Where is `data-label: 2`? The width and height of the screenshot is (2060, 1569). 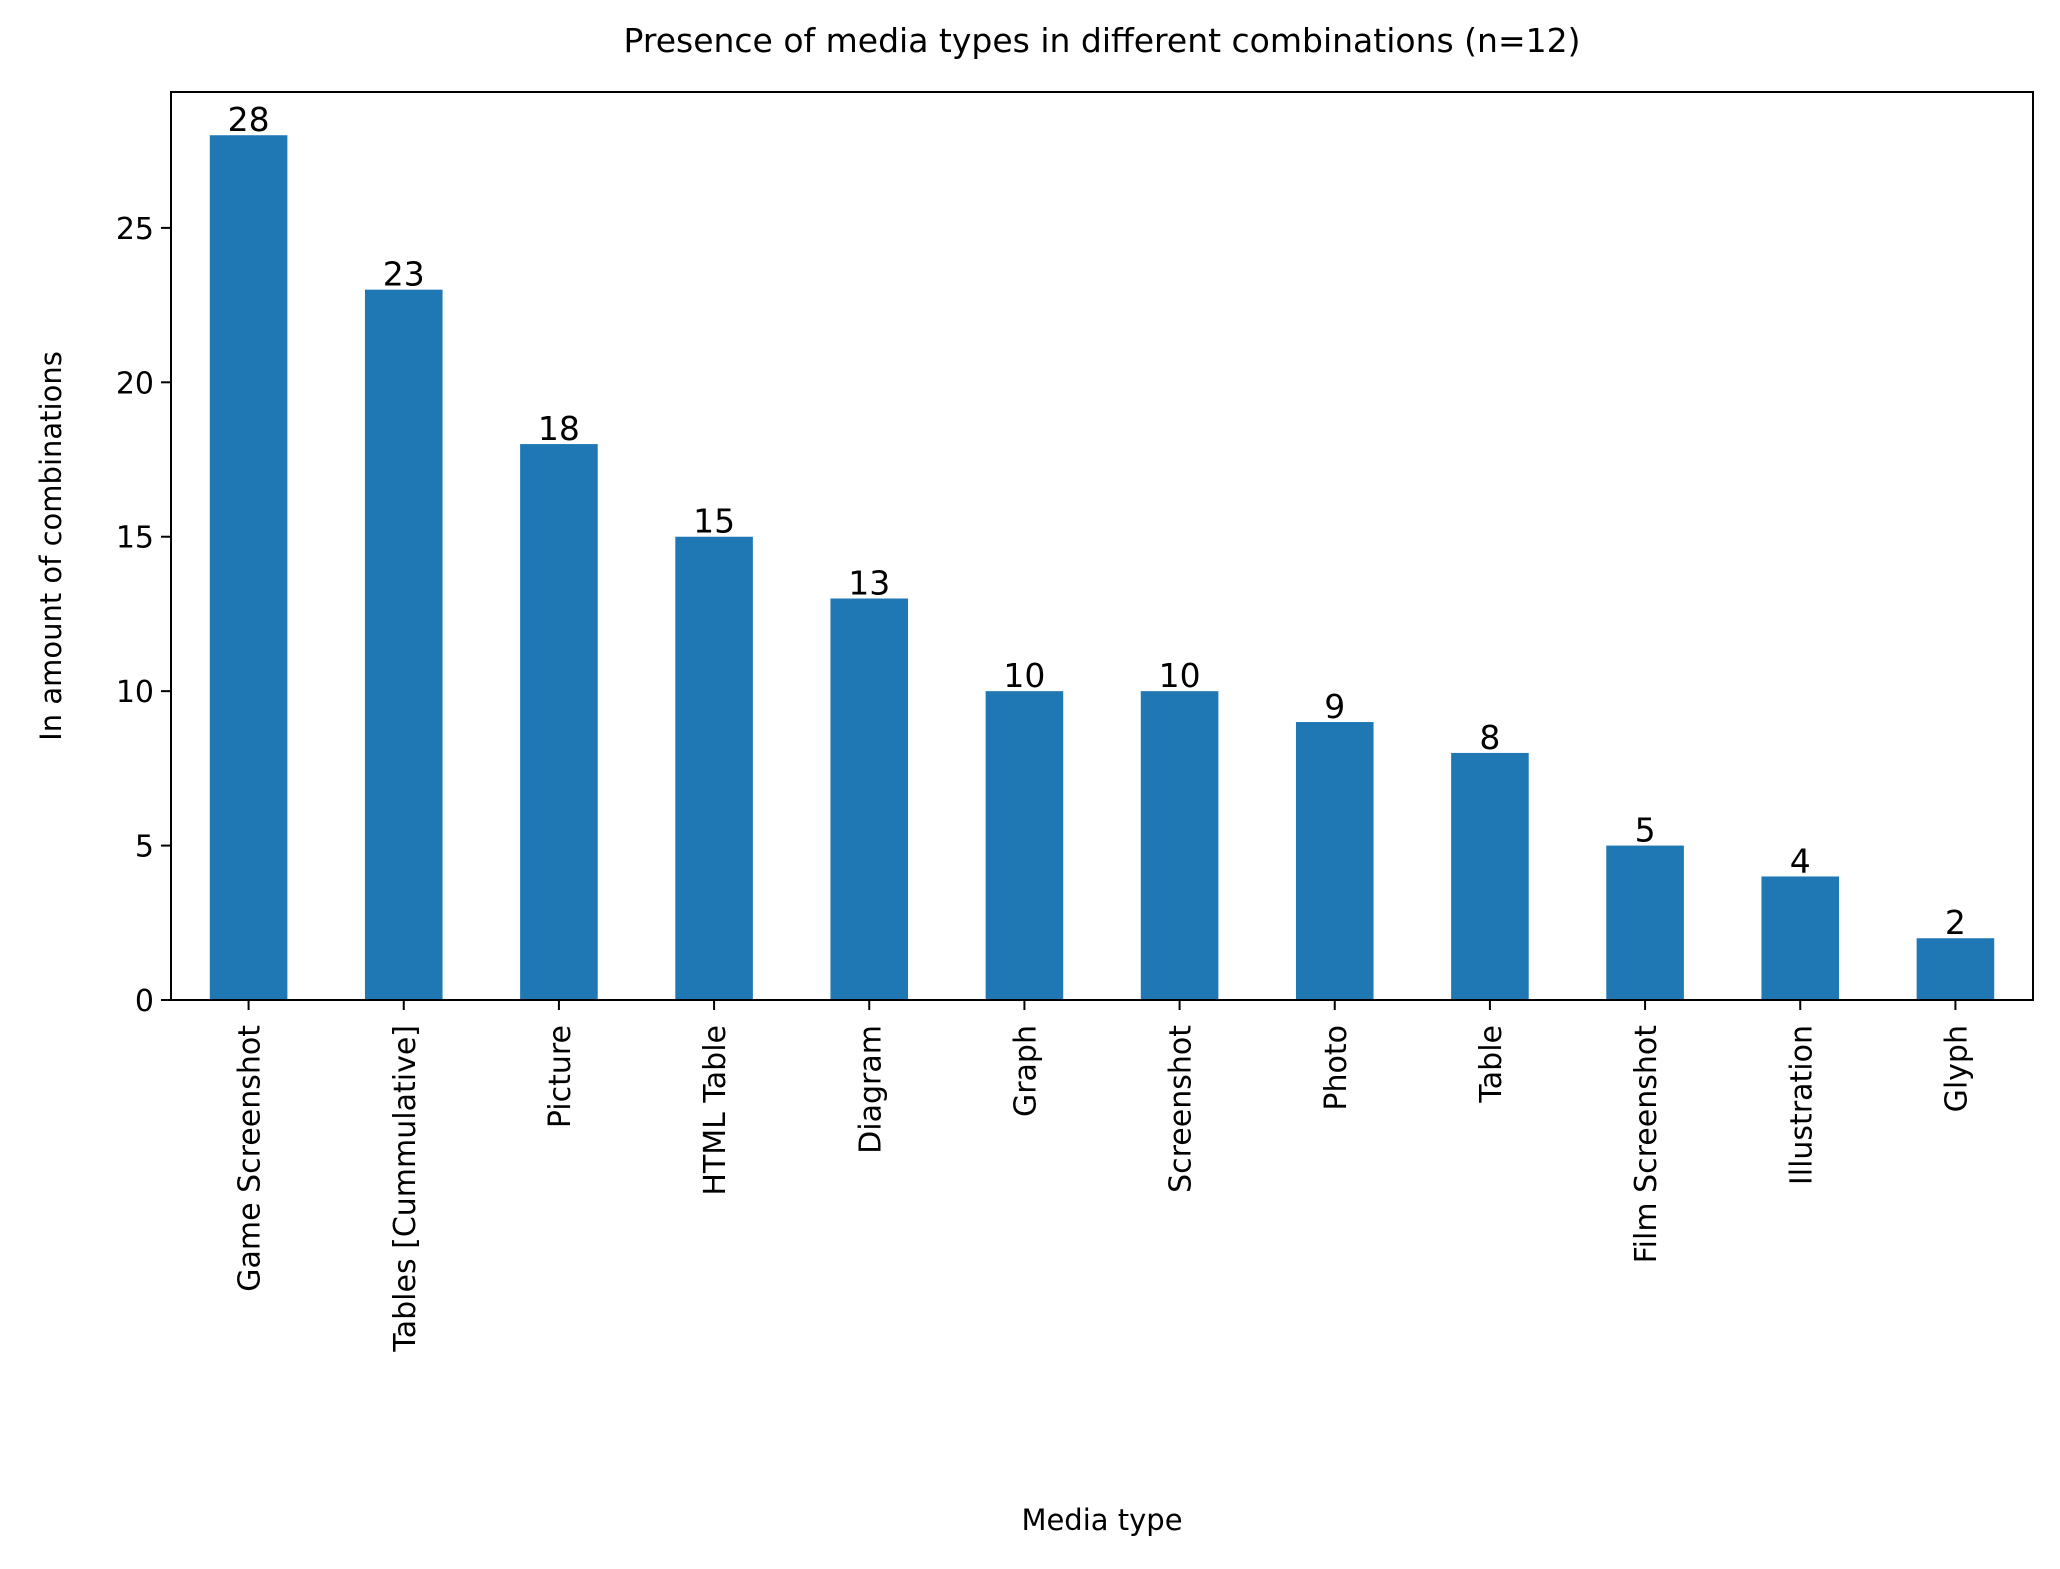 data-label: 2 is located at coordinates (1955, 922).